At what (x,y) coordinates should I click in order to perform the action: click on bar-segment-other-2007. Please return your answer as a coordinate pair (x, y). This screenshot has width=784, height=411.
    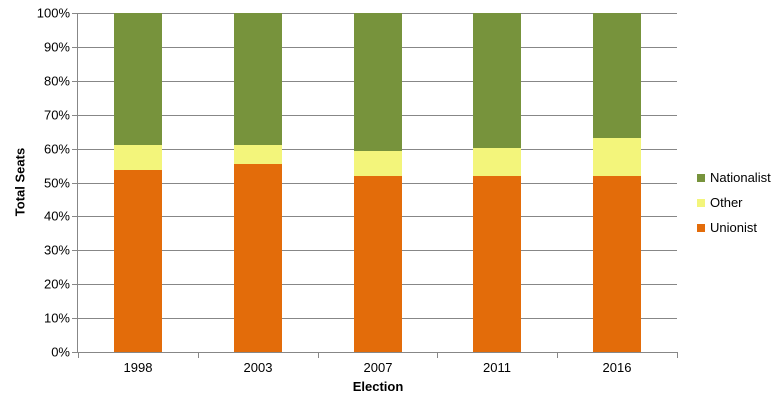
    Looking at the image, I should click on (378, 163).